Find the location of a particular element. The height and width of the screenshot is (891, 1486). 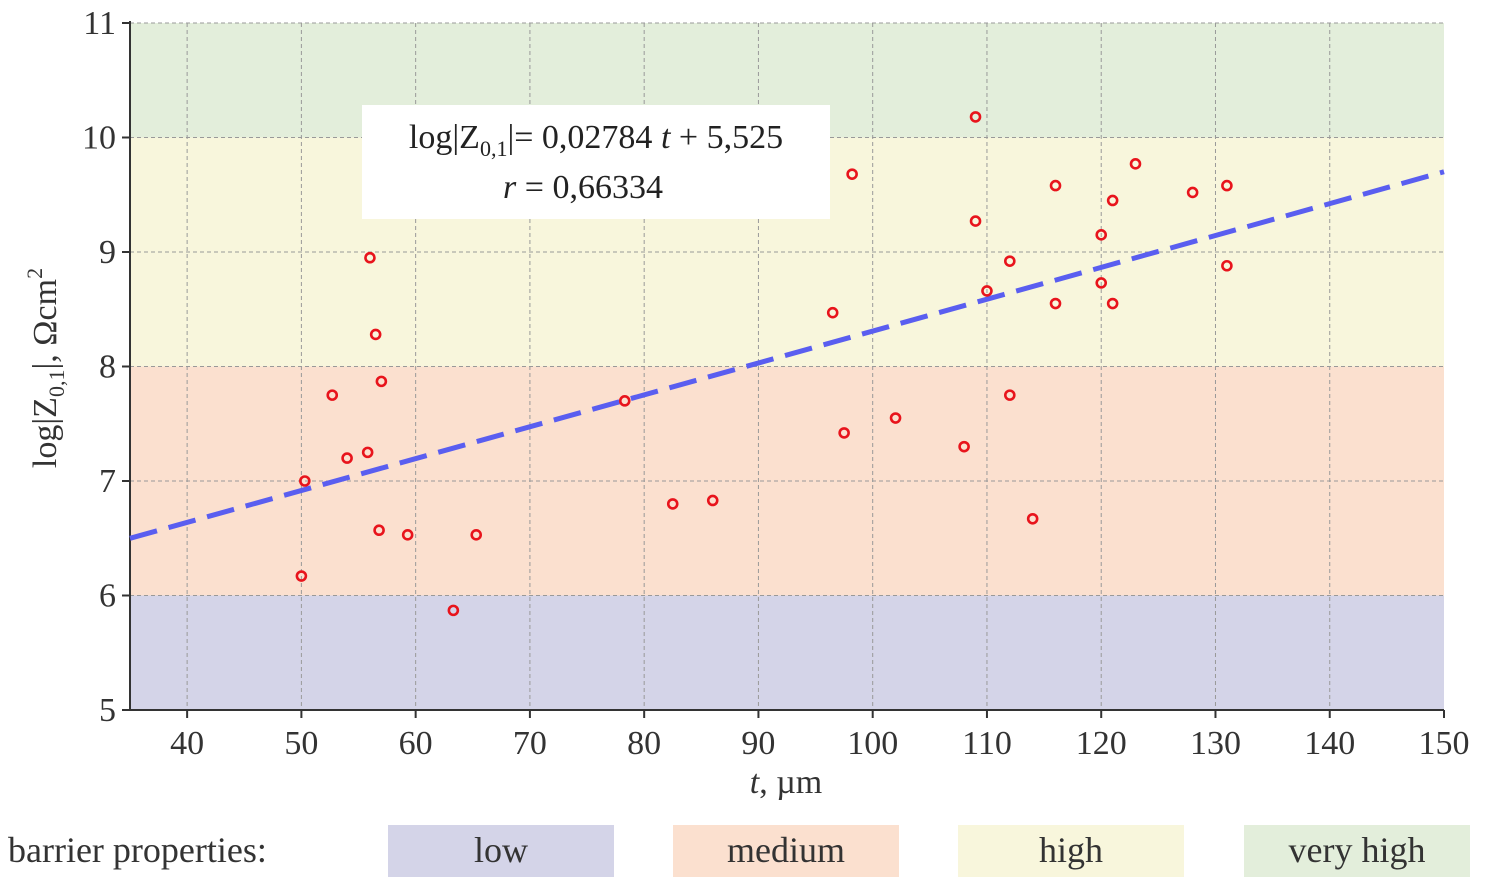

x-tick-label: 40 is located at coordinates (187, 743).